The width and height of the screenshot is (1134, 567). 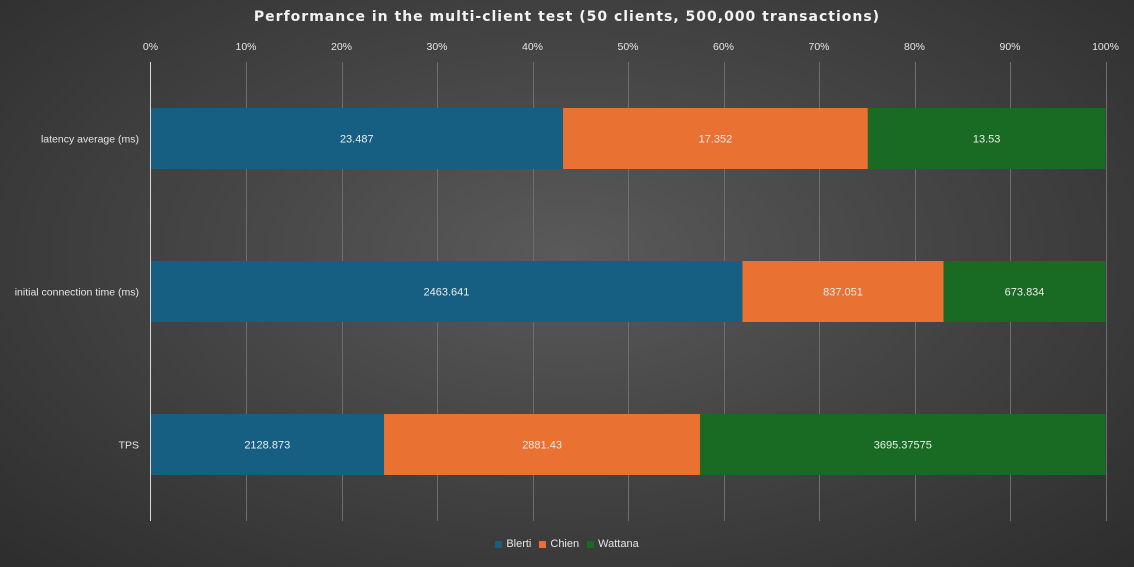 I want to click on data-label: 2128.873, so click(x=267, y=446).